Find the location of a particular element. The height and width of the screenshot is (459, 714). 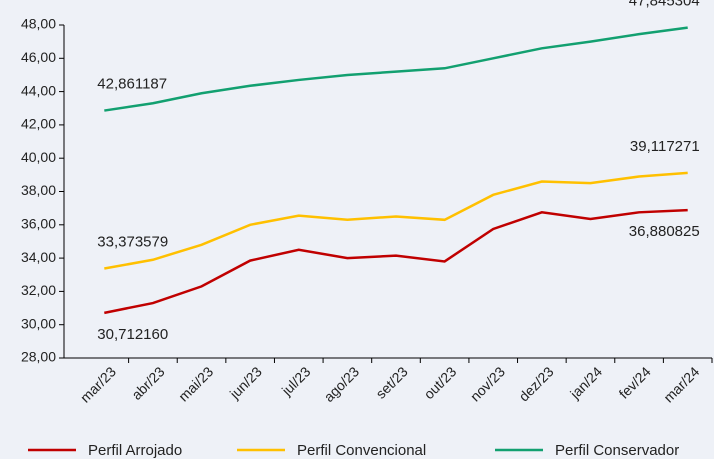

y-tick-label: 44,00 is located at coordinates (38, 90).